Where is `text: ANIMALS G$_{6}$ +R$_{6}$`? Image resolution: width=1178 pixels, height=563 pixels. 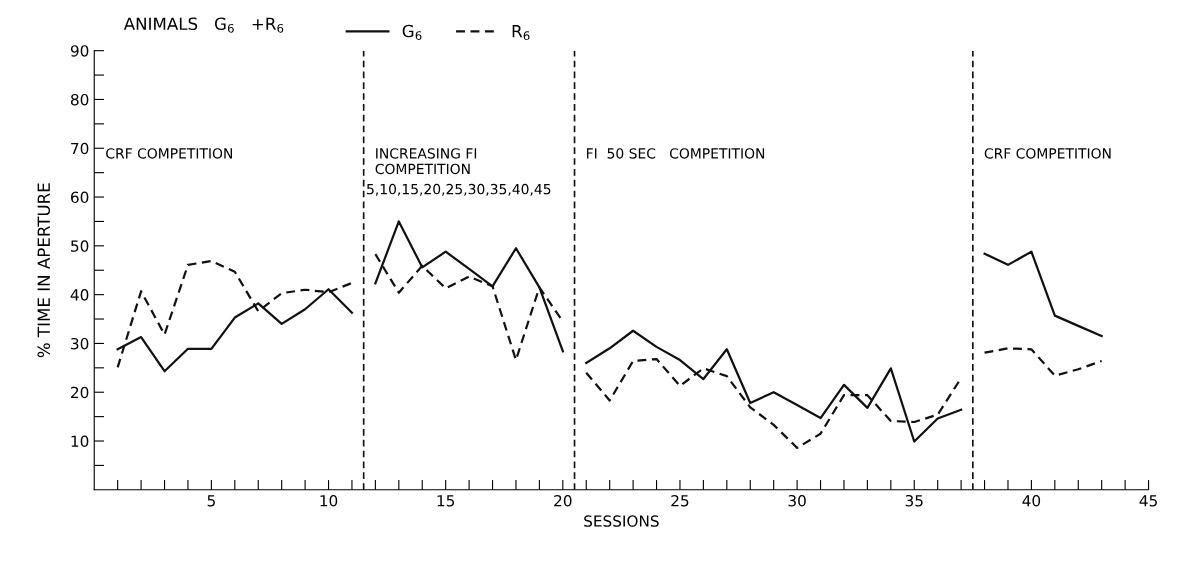
text: ANIMALS G$_{6}$ +R$_{6}$ is located at coordinates (203, 25).